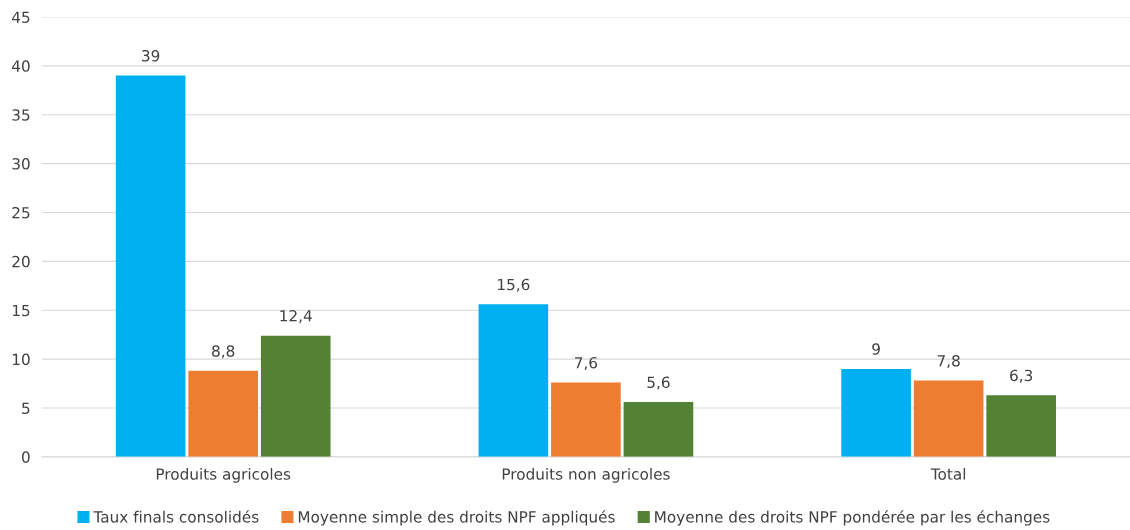  I want to click on legend-label: Taux finals consolidés, so click(176, 516).